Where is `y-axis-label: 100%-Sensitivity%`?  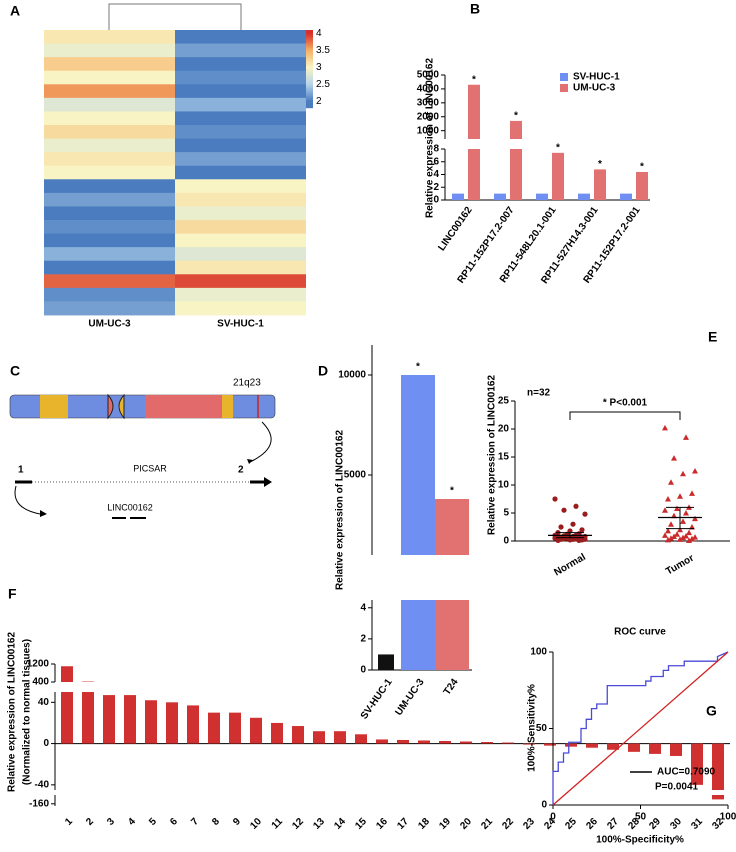
y-axis-label: 100%-Sensitivity% is located at coordinates (532, 728).